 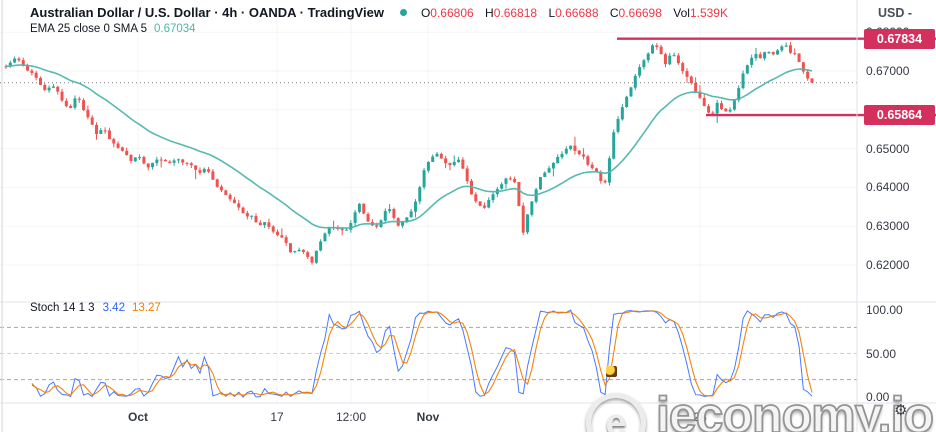 I want to click on watermark: e ieconomy.io, so click(x=760, y=409).